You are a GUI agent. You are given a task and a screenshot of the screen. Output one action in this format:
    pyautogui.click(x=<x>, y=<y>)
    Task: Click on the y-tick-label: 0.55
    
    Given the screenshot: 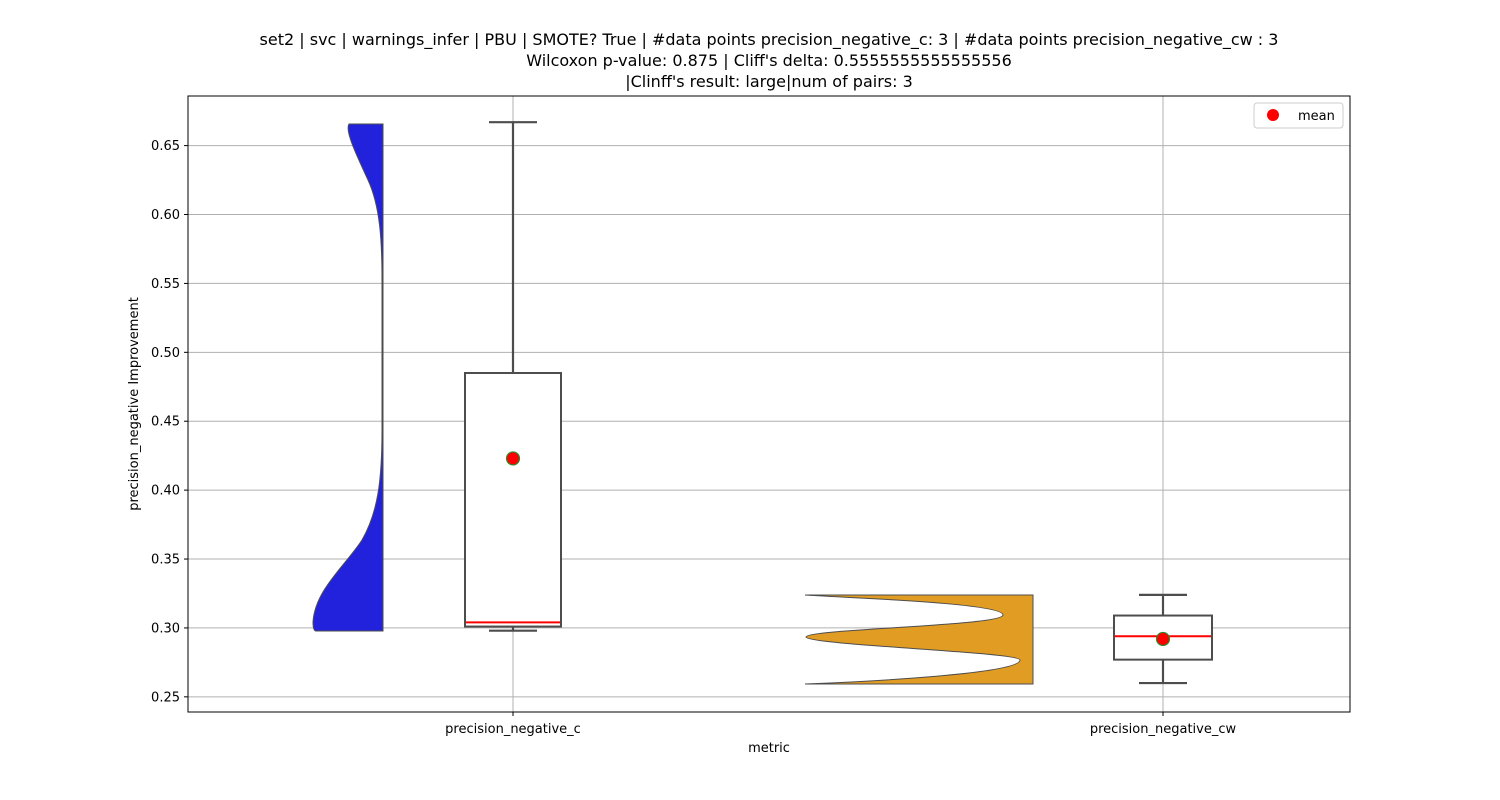 What is the action you would take?
    pyautogui.click(x=165, y=284)
    